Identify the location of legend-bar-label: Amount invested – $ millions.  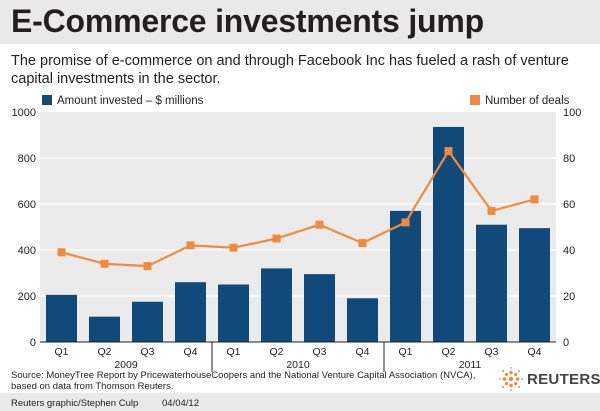
(130, 101).